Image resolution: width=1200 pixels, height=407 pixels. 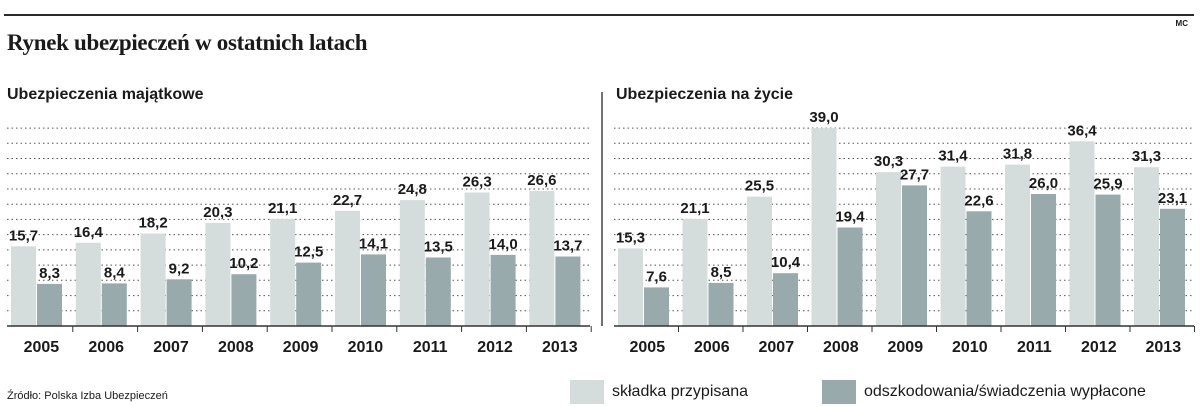 What do you see at coordinates (850, 276) in the screenshot?
I see `bar-life-odszkodowania-2008` at bounding box center [850, 276].